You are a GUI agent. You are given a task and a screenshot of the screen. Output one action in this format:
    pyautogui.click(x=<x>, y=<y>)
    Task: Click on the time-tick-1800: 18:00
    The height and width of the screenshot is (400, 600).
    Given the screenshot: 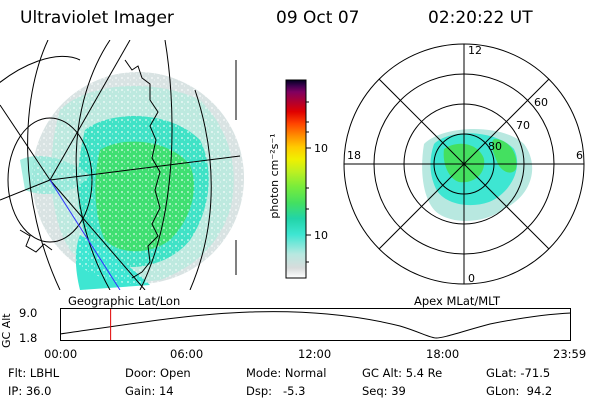 What is the action you would take?
    pyautogui.click(x=443, y=354)
    